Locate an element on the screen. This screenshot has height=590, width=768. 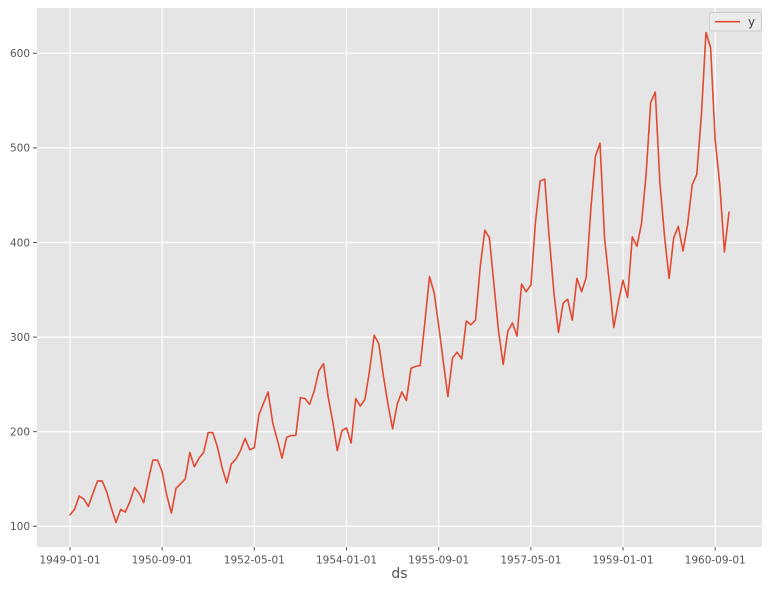
x-tick-label: 1960-09-01 is located at coordinates (715, 561).